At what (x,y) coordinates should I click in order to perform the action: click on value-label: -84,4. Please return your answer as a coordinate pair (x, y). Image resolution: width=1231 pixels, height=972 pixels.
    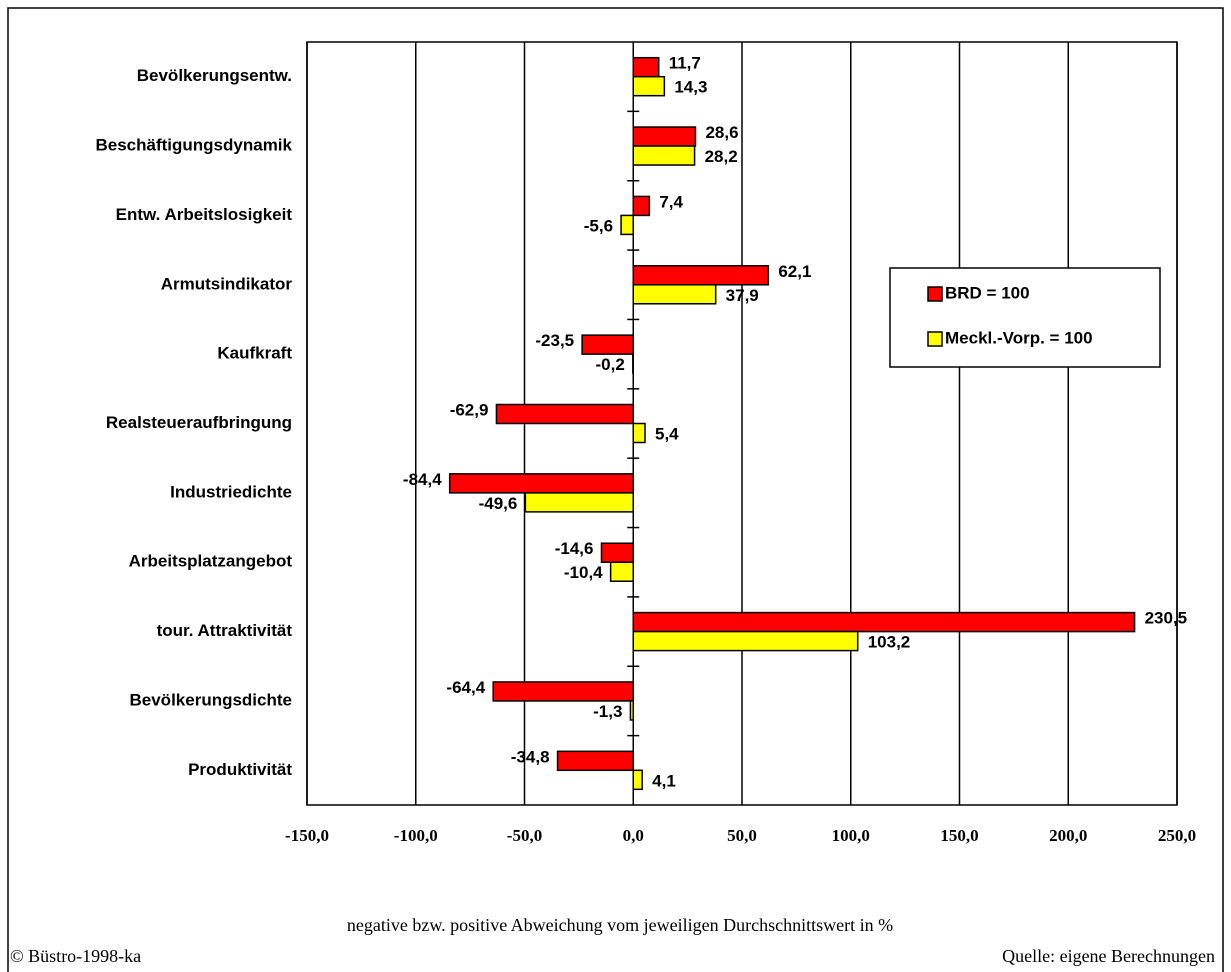
    Looking at the image, I should click on (422, 479).